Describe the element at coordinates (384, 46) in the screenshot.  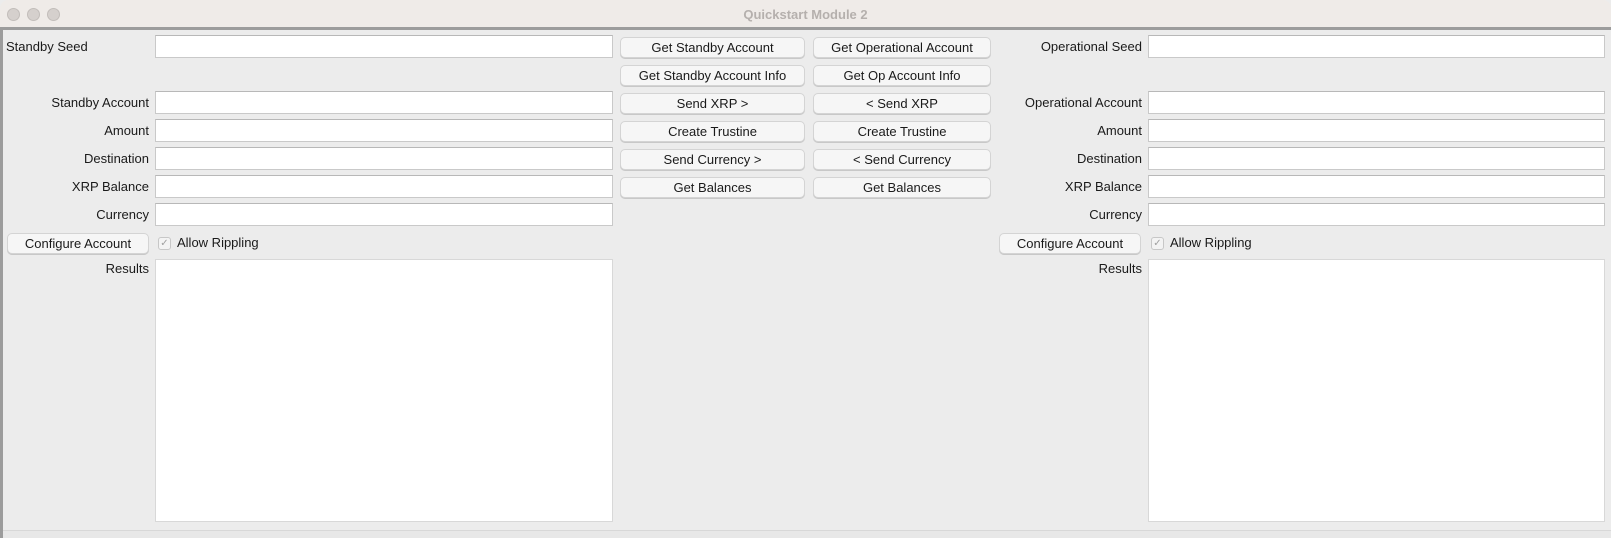
I see `standby-seed-input` at that location.